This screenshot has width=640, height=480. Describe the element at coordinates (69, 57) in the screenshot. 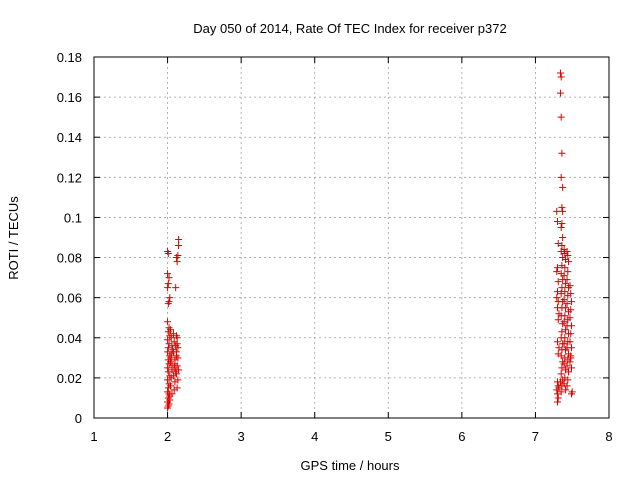

I see `y-tick-label: 0.18` at that location.